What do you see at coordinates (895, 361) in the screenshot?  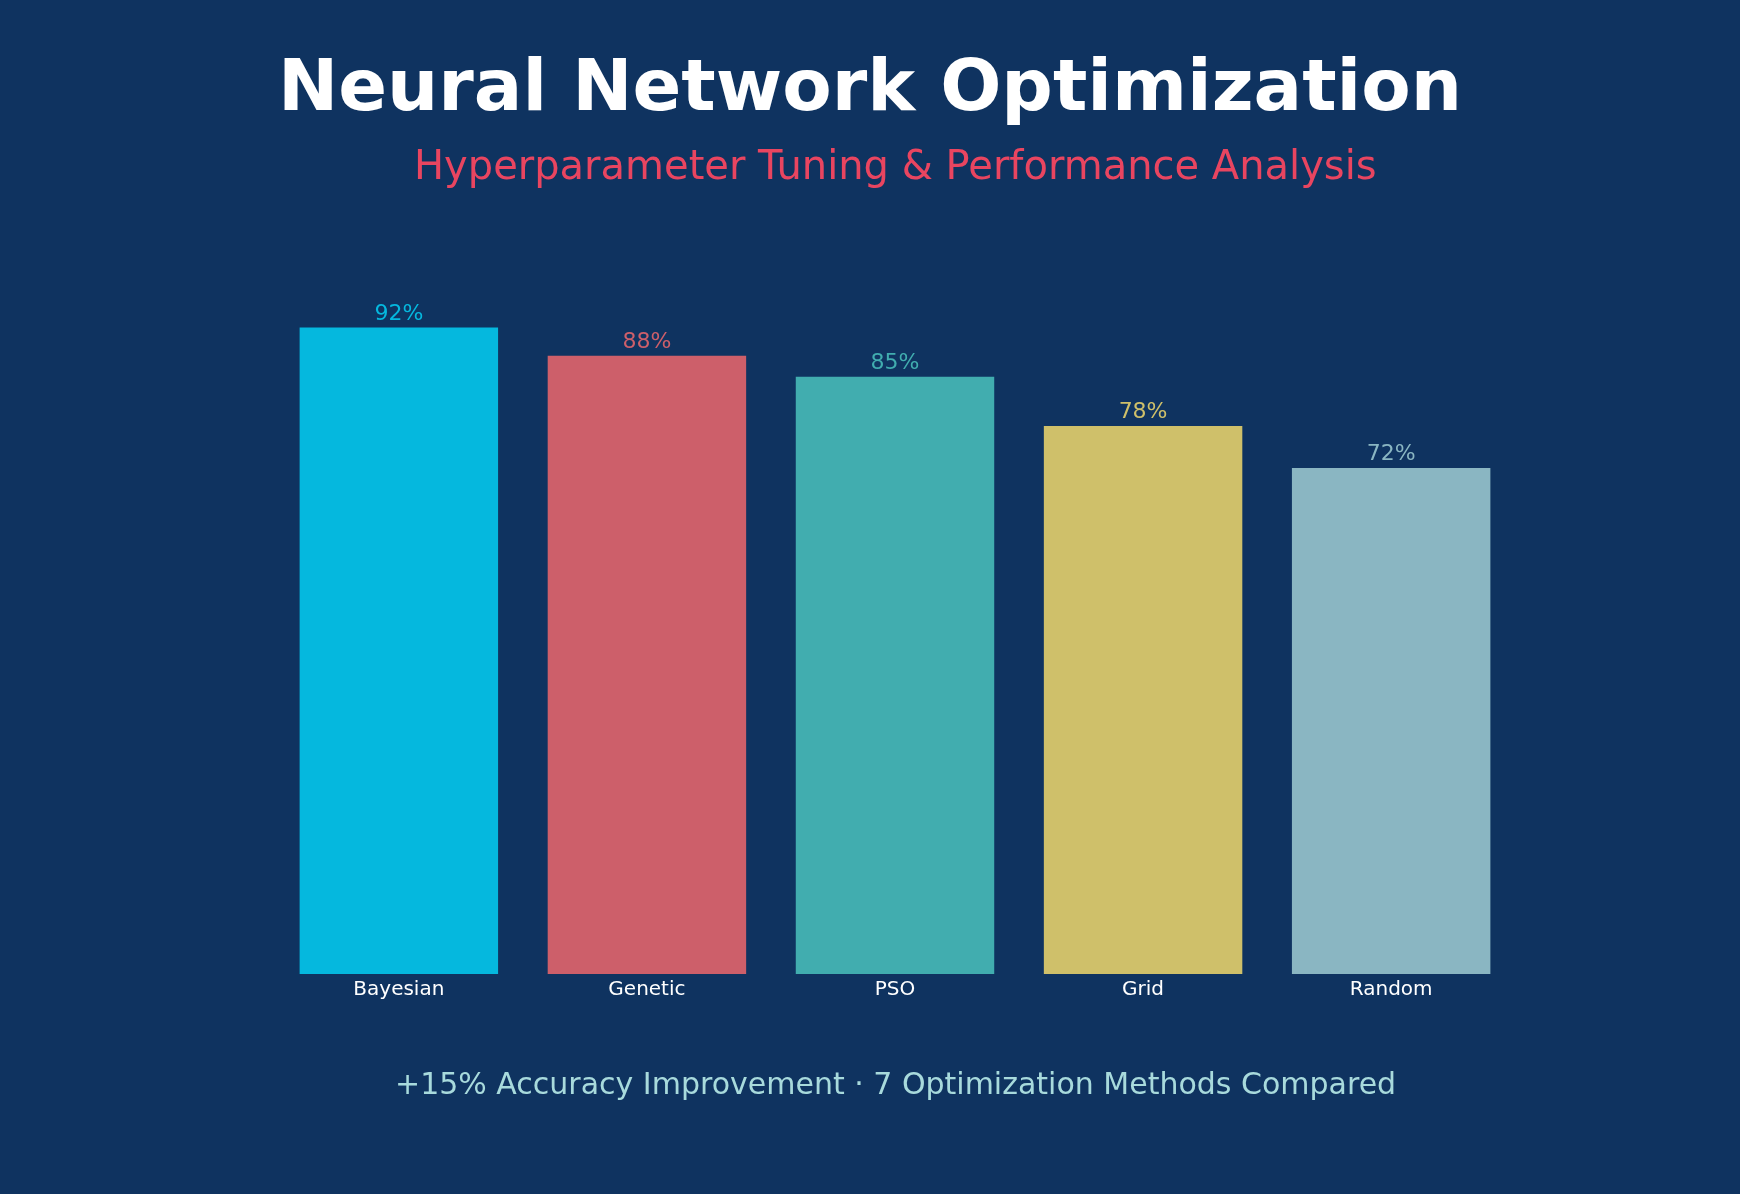 I see `data-label: 85%` at bounding box center [895, 361].